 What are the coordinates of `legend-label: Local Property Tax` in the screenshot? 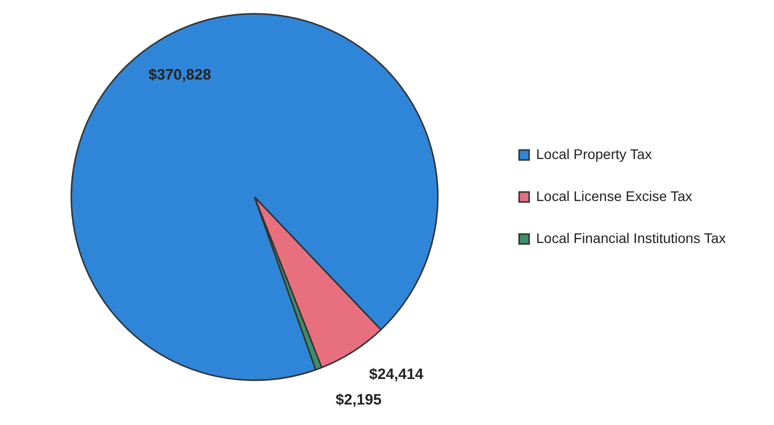 It's located at (594, 154).